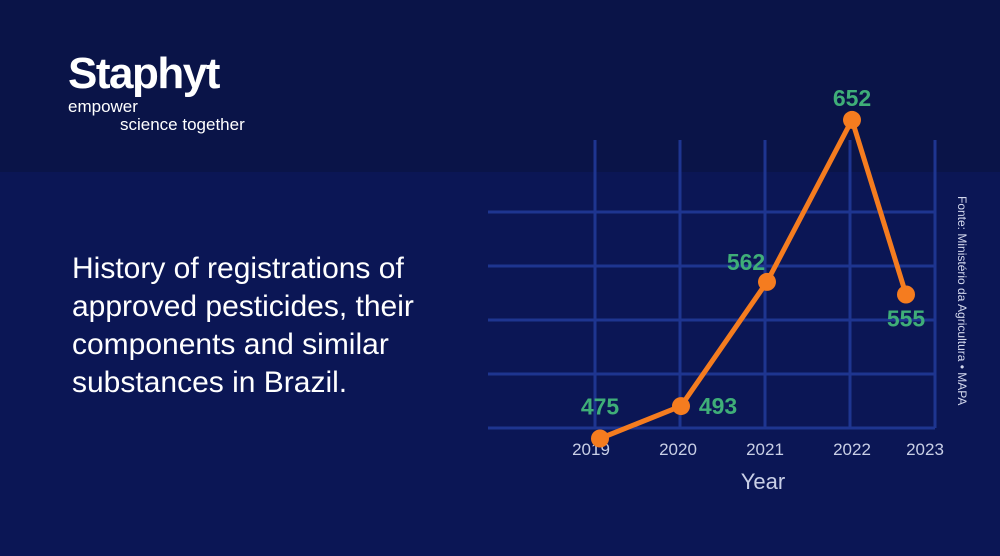 The width and height of the screenshot is (1000, 556). I want to click on x-axis-ticks: 2019 2020 2021 2022 2023, so click(758, 449).